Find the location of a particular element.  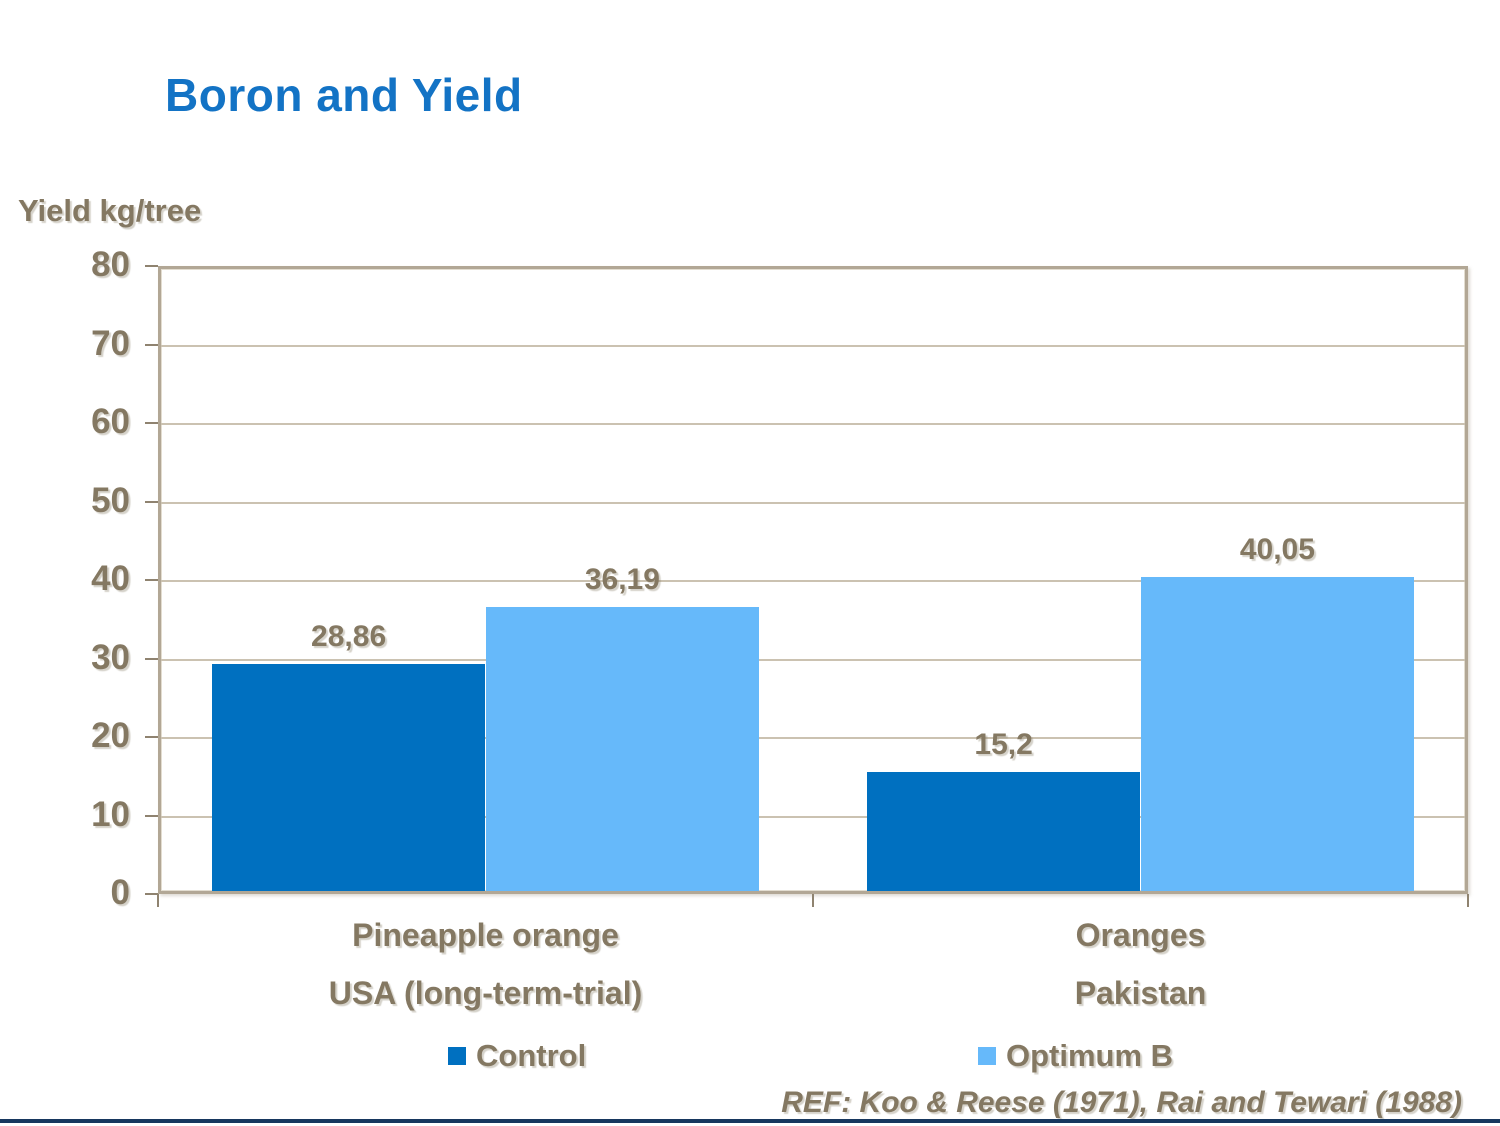

legend-item-control: Control is located at coordinates (517, 1056).